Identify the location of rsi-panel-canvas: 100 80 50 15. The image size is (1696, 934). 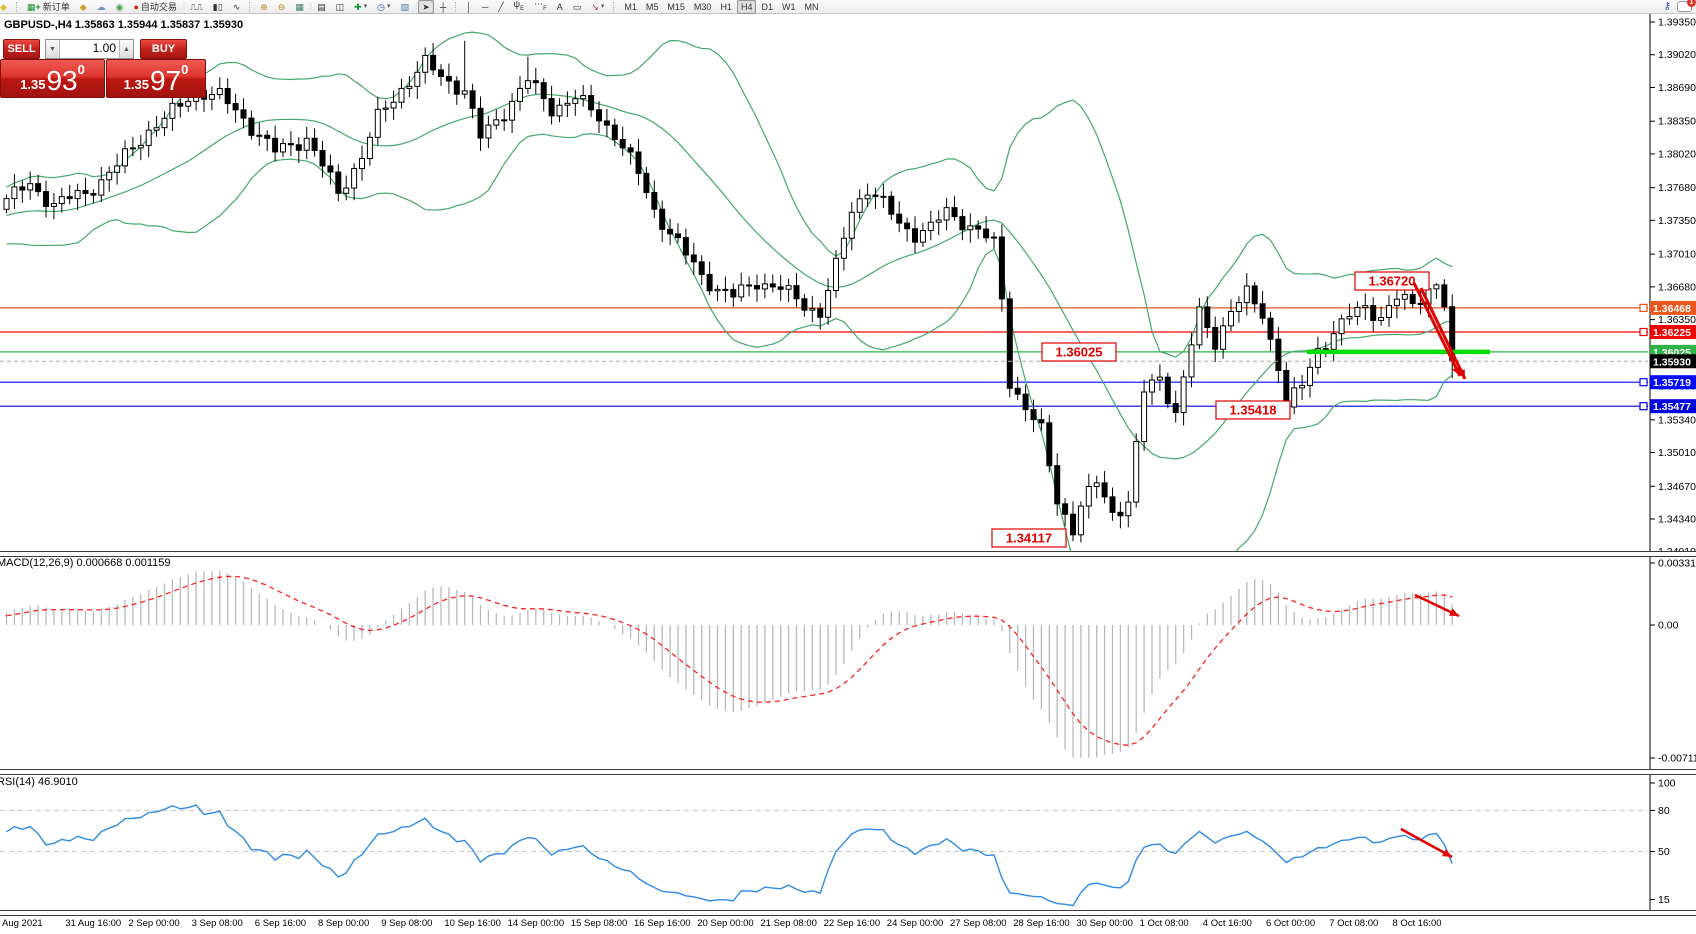
(848, 842).